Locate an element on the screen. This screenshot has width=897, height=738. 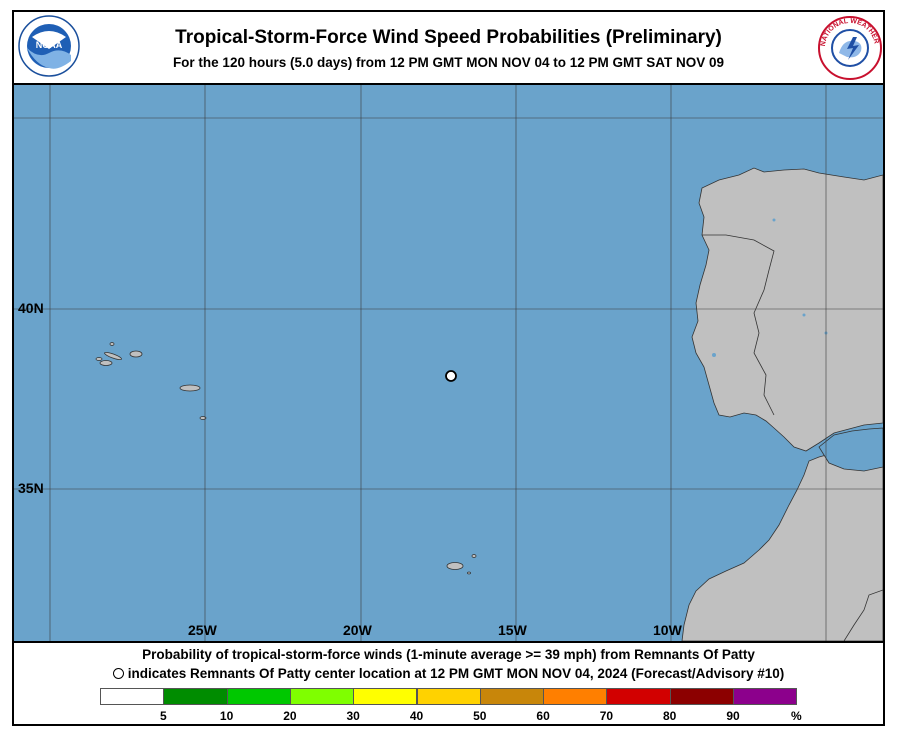
azores-islands is located at coordinates (151, 381).